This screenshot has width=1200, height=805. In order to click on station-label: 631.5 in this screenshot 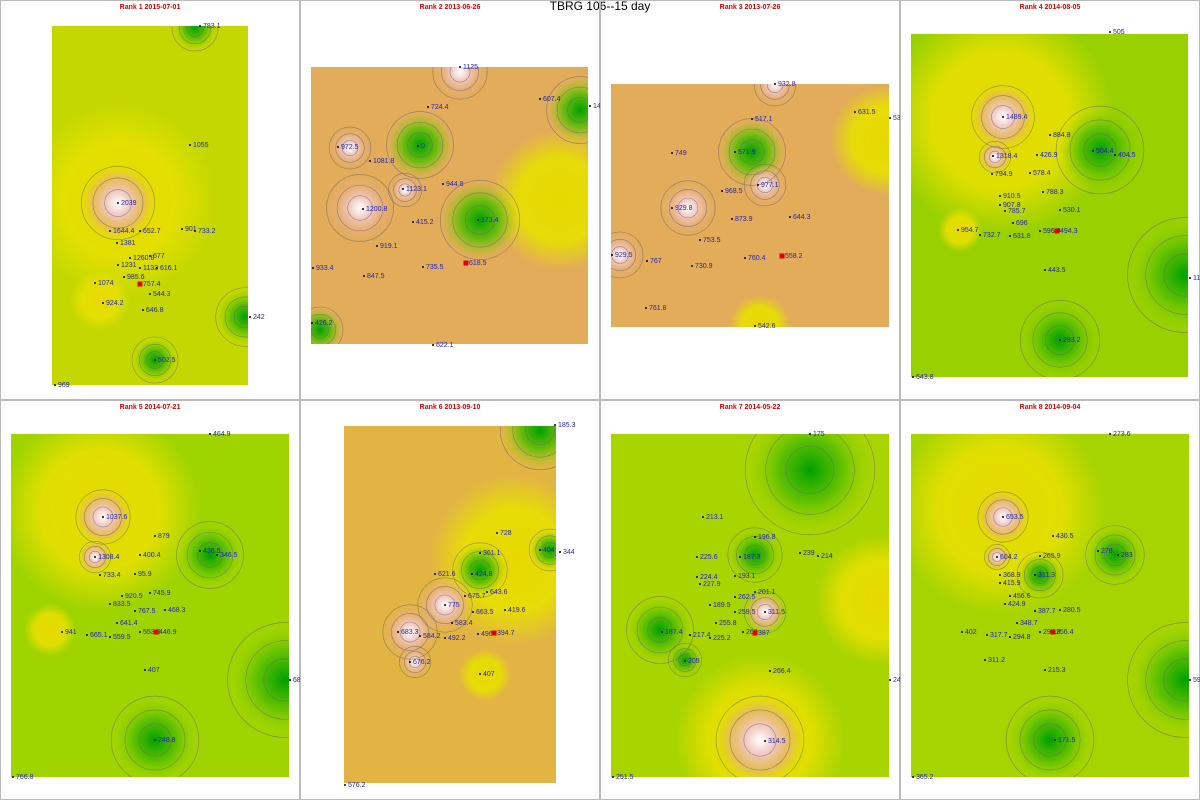, I will do `click(867, 112)`.